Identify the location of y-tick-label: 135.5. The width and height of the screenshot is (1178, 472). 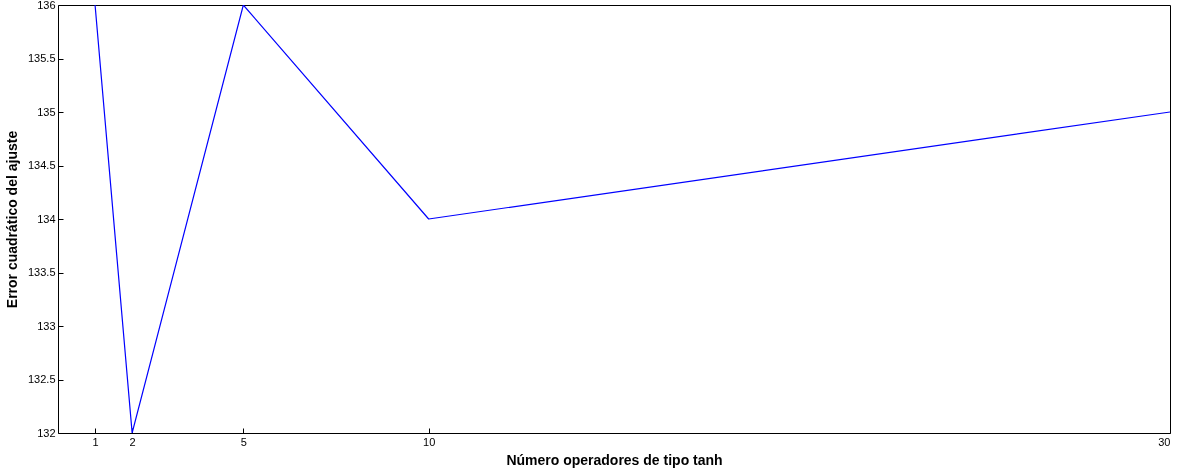
(41, 58).